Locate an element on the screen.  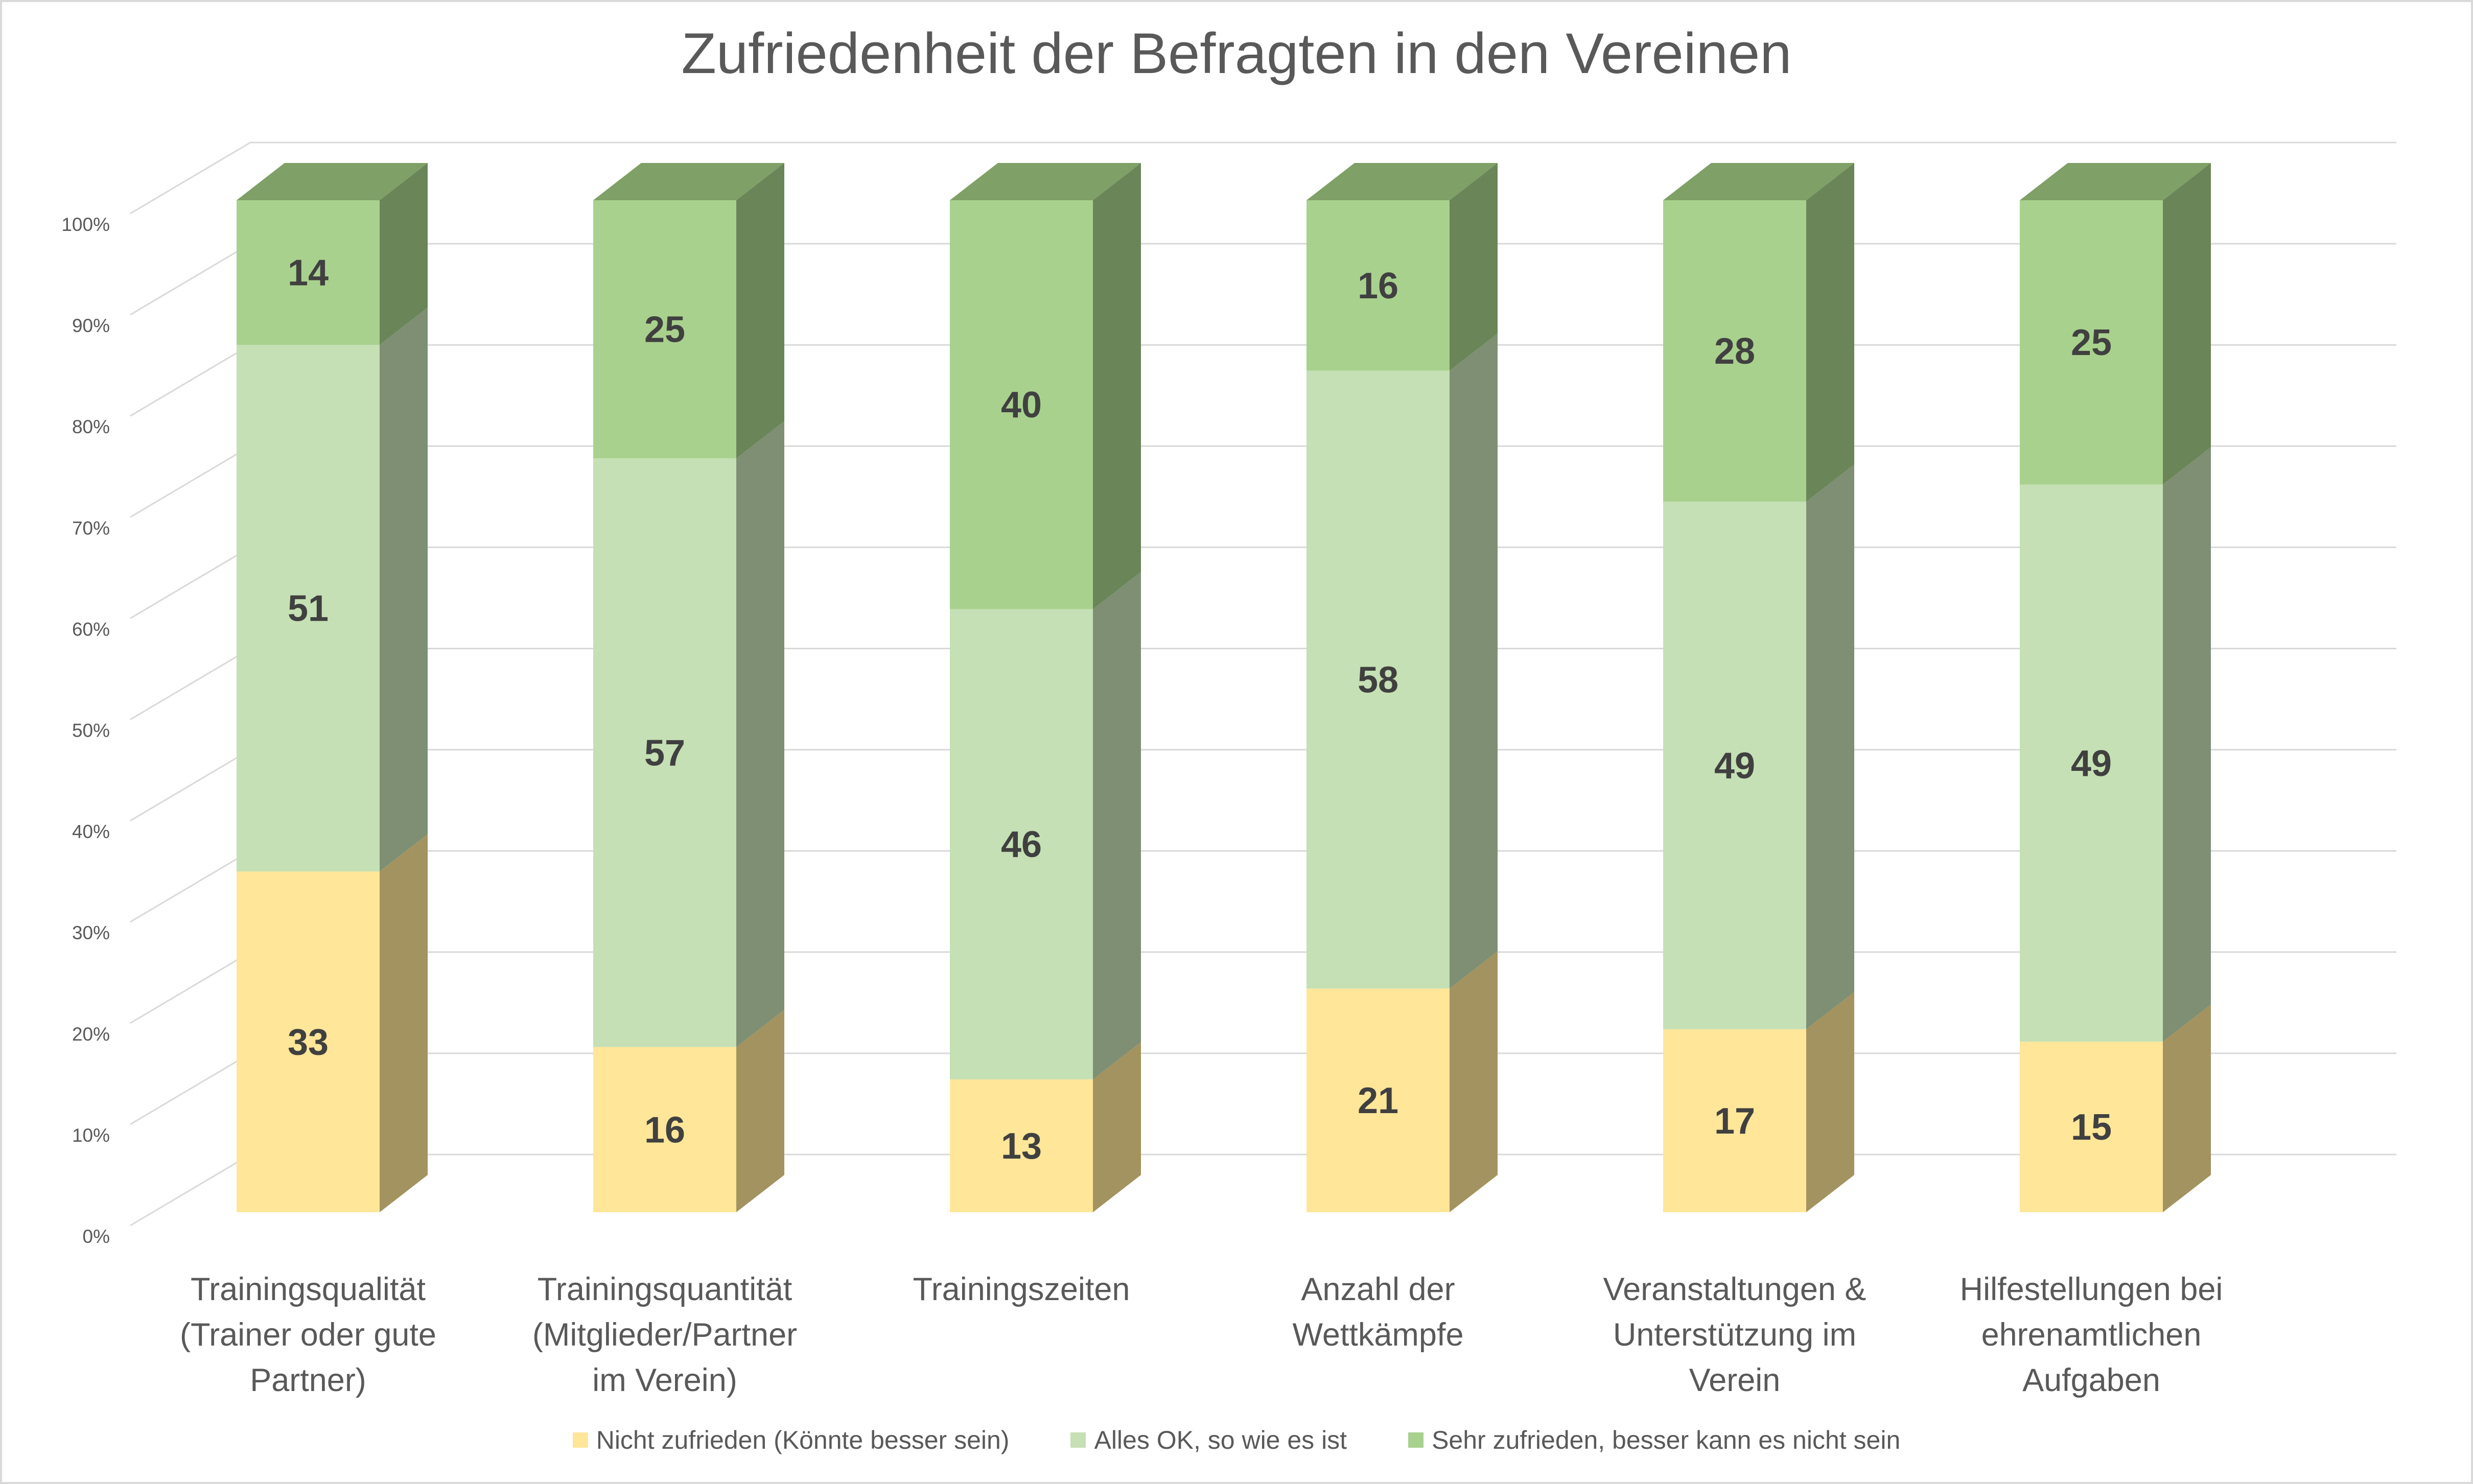
data-label: 21 is located at coordinates (1378, 1100).